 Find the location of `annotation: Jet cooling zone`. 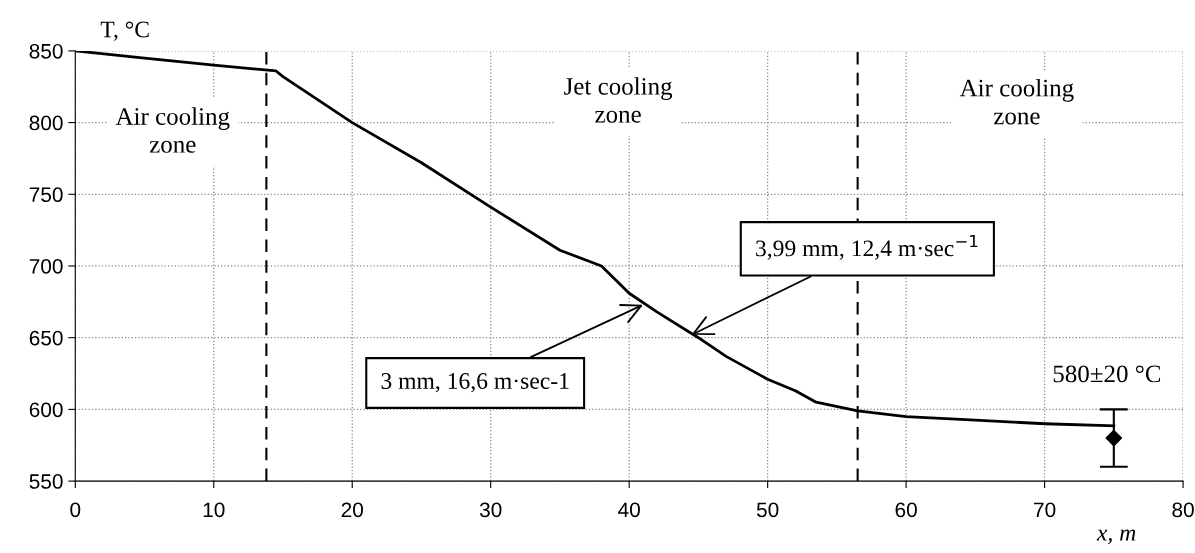

annotation: Jet cooling zone is located at coordinates (618, 100).